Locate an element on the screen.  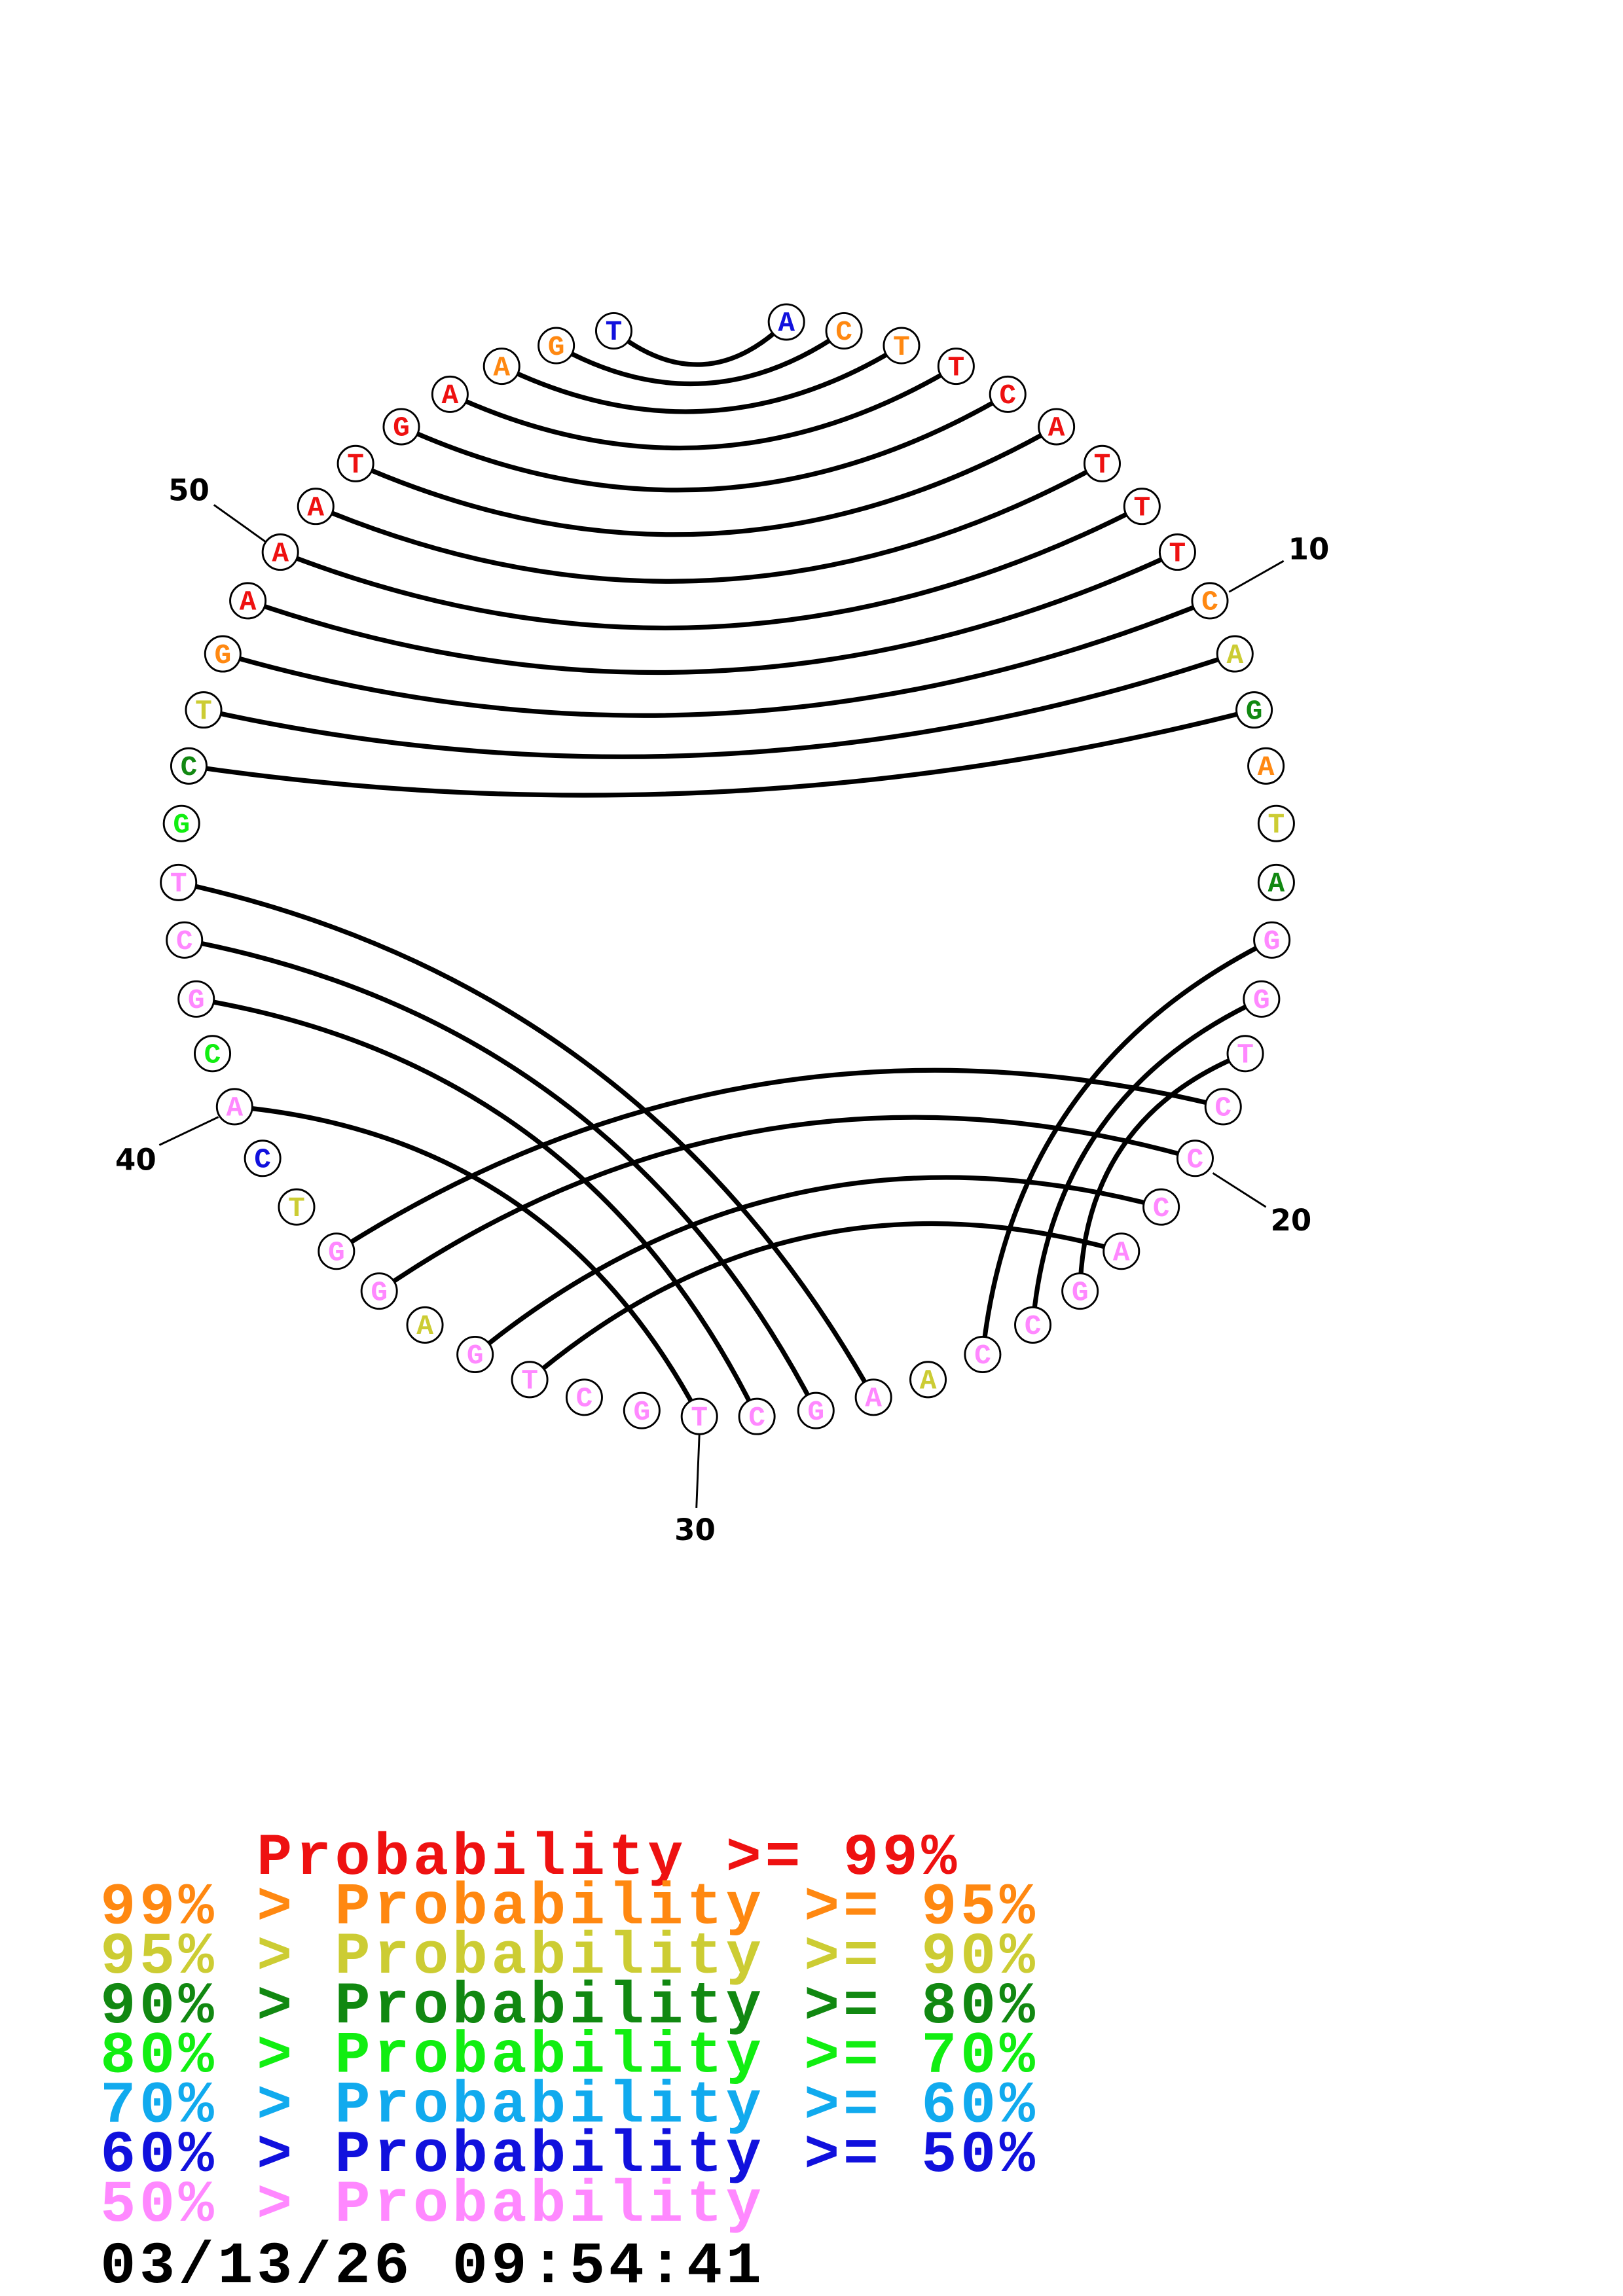
nucleotide-44: T is located at coordinates (179, 882).